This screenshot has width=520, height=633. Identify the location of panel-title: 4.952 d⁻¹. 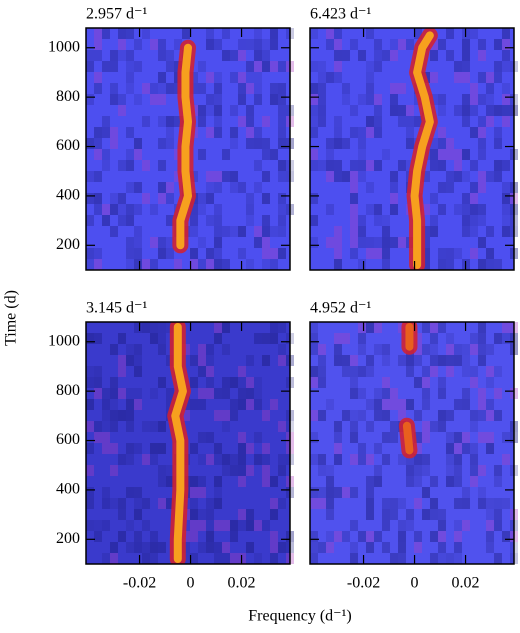
(340, 308).